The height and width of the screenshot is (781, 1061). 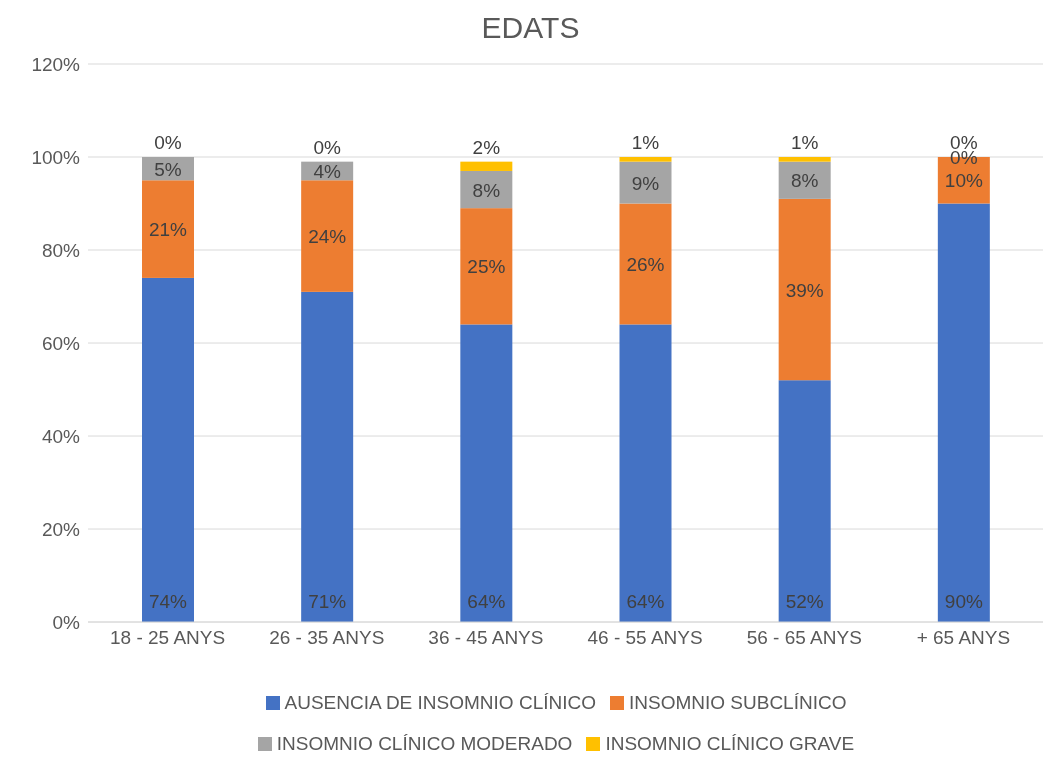 I want to click on x-tick-label: 56 - 65 ANYS, so click(x=804, y=637).